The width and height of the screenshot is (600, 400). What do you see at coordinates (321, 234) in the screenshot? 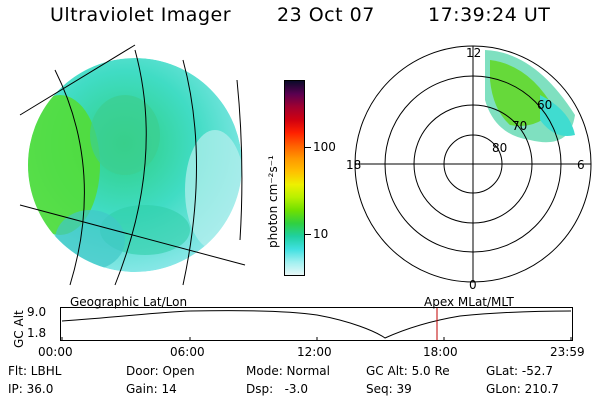
I see `colorbar-tick-10: 10` at bounding box center [321, 234].